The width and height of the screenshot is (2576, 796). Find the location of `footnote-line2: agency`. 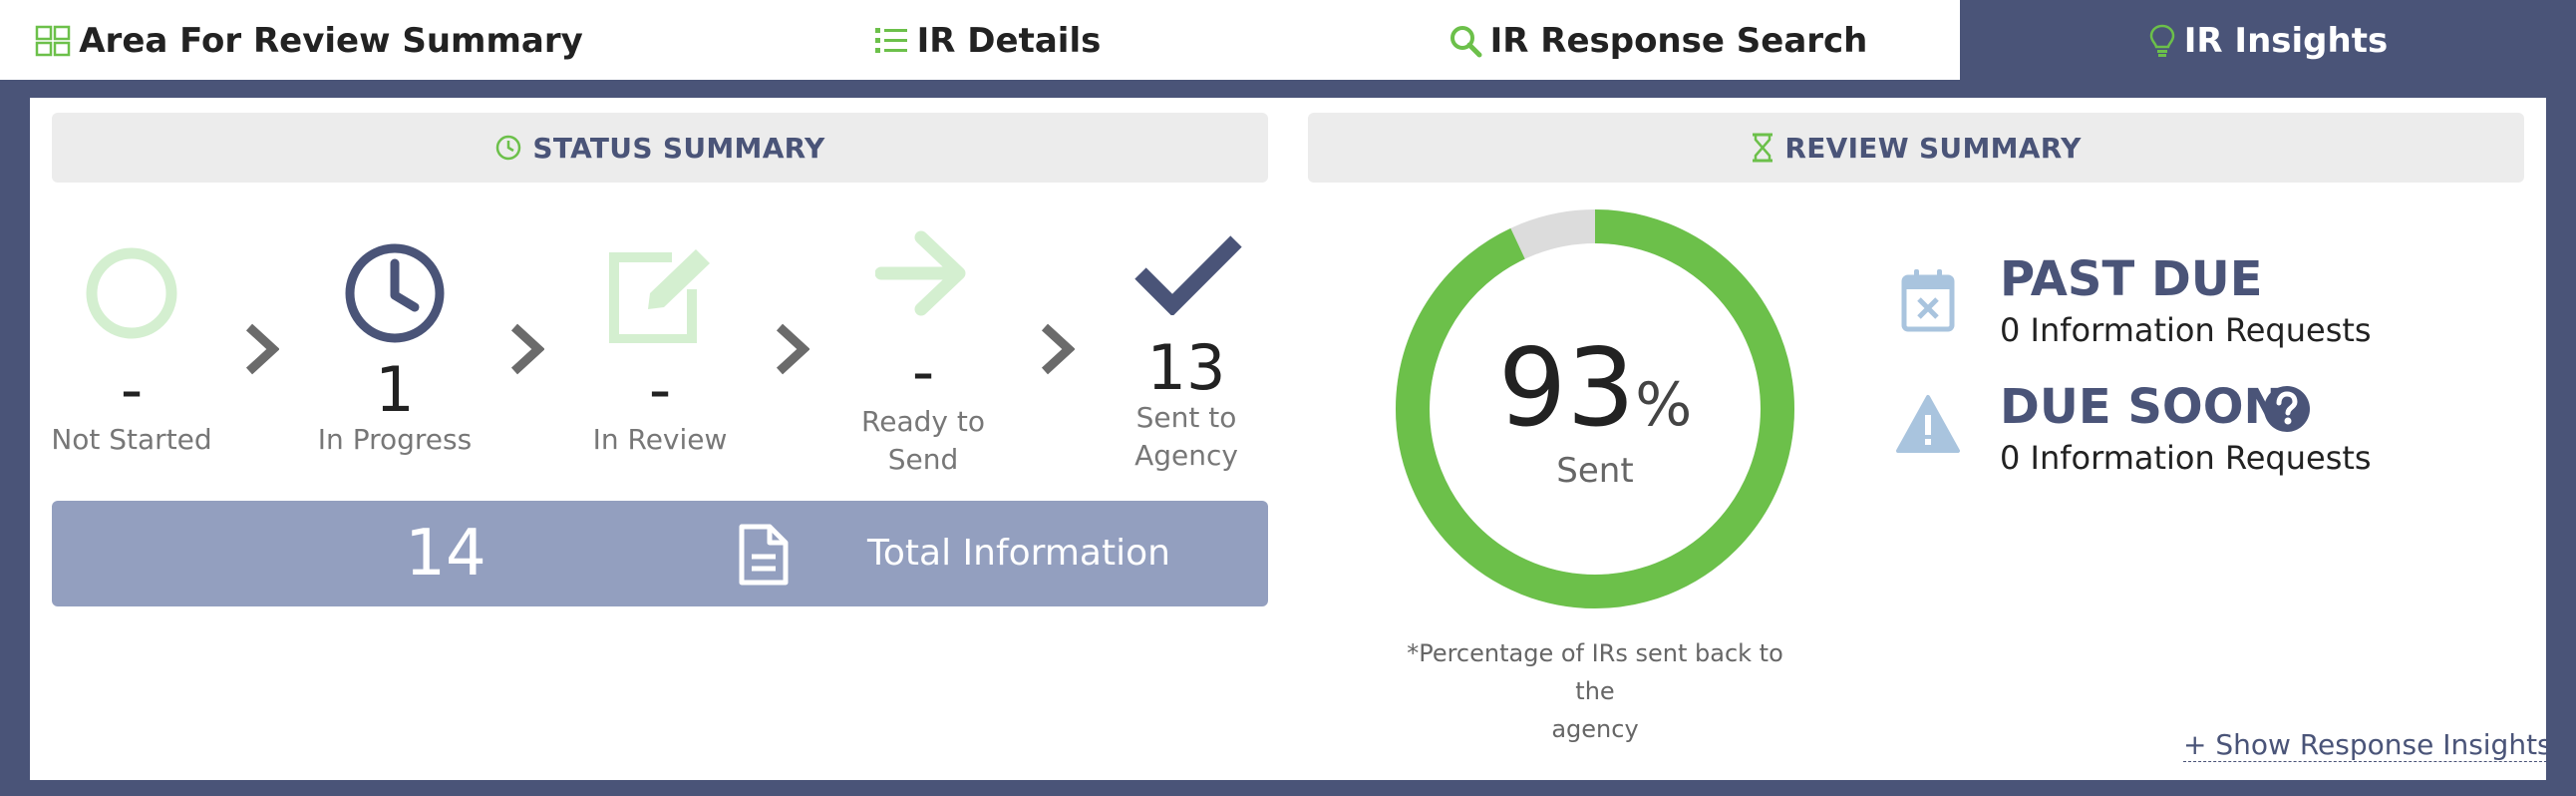

footnote-line2: agency is located at coordinates (1595, 729).